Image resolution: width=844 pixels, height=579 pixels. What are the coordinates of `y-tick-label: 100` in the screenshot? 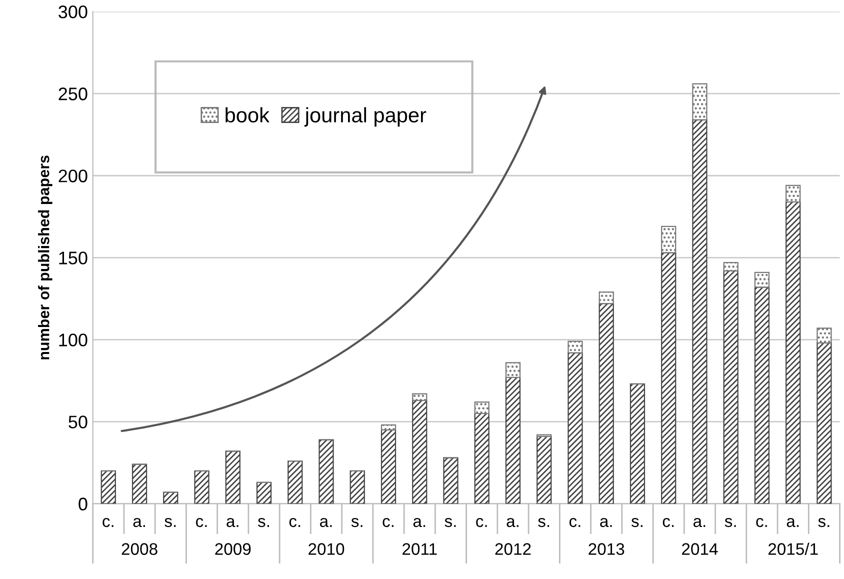 It's located at (73, 340).